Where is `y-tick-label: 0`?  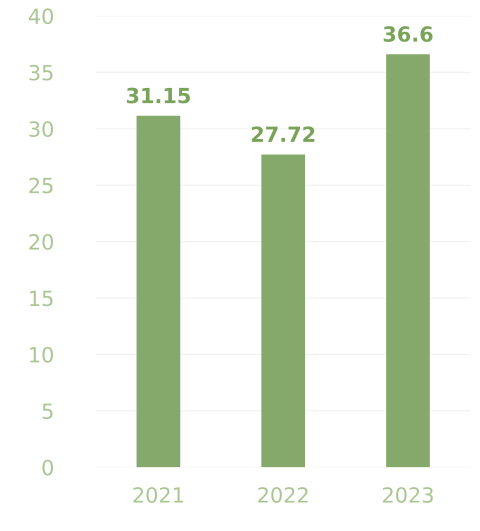 y-tick-label: 0 is located at coordinates (47, 468).